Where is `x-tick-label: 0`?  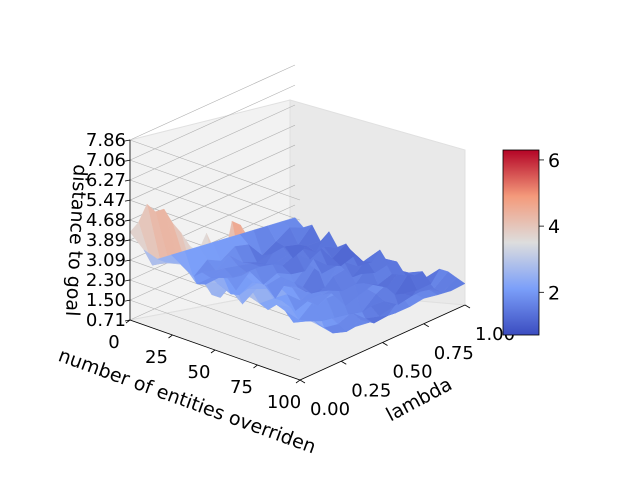
x-tick-label: 0 is located at coordinates (113, 342).